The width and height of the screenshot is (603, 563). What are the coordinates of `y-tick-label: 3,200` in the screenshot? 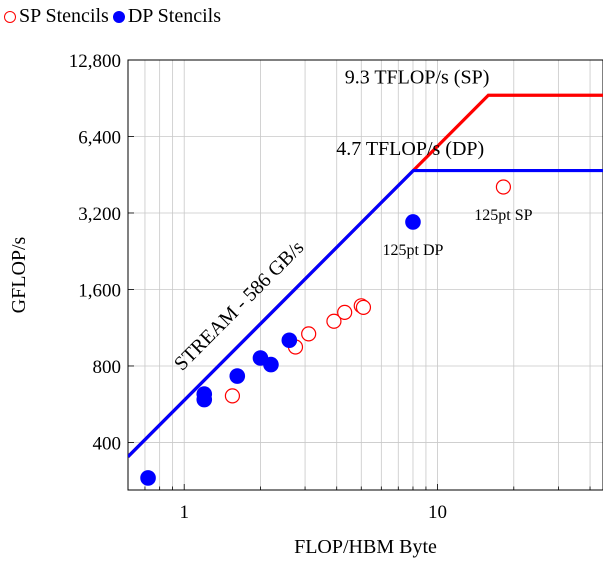 It's located at (99, 214).